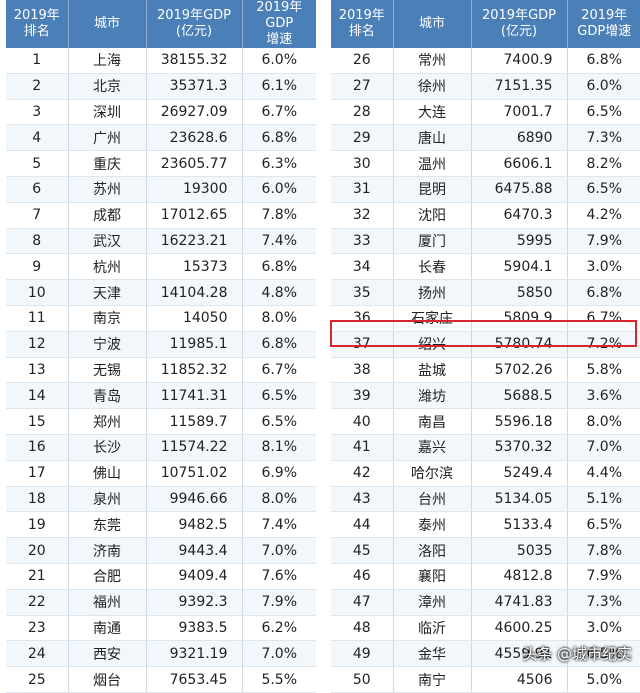 This screenshot has height=693, width=640. What do you see at coordinates (194, 525) in the screenshot?
I see `gdp-cell: 9482.5` at bounding box center [194, 525].